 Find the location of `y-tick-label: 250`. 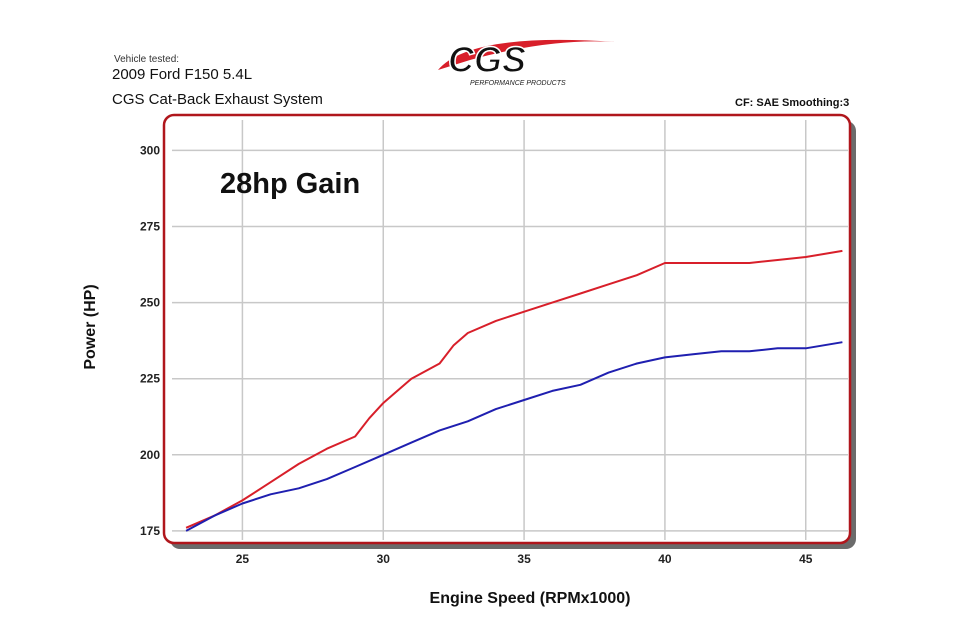

y-tick-label: 250 is located at coordinates (150, 303).